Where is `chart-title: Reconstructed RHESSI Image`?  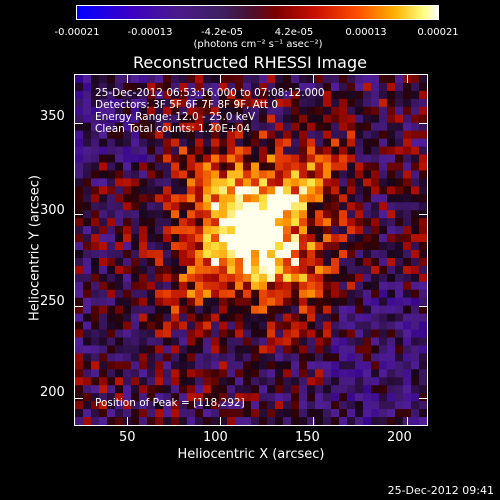
chart-title: Reconstructed RHESSI Image is located at coordinates (250, 62).